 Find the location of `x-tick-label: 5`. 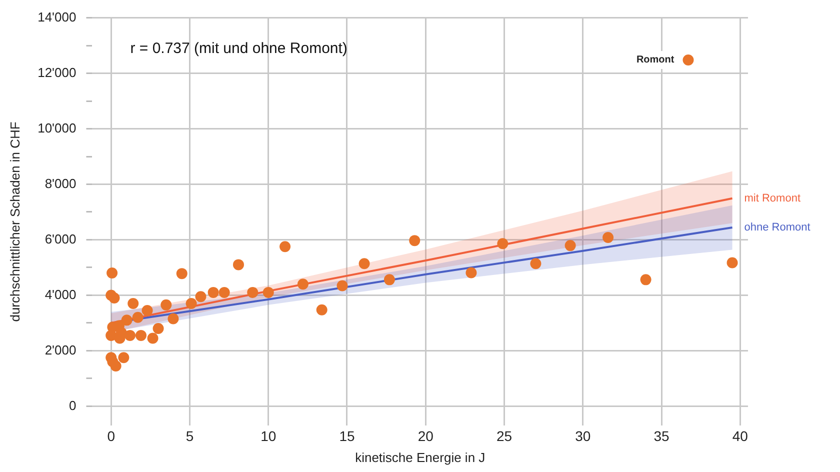

x-tick-label: 5 is located at coordinates (190, 436).